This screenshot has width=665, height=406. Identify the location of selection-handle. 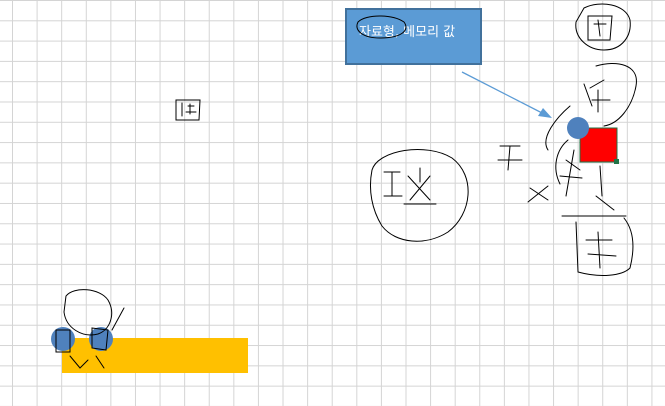
(616, 161).